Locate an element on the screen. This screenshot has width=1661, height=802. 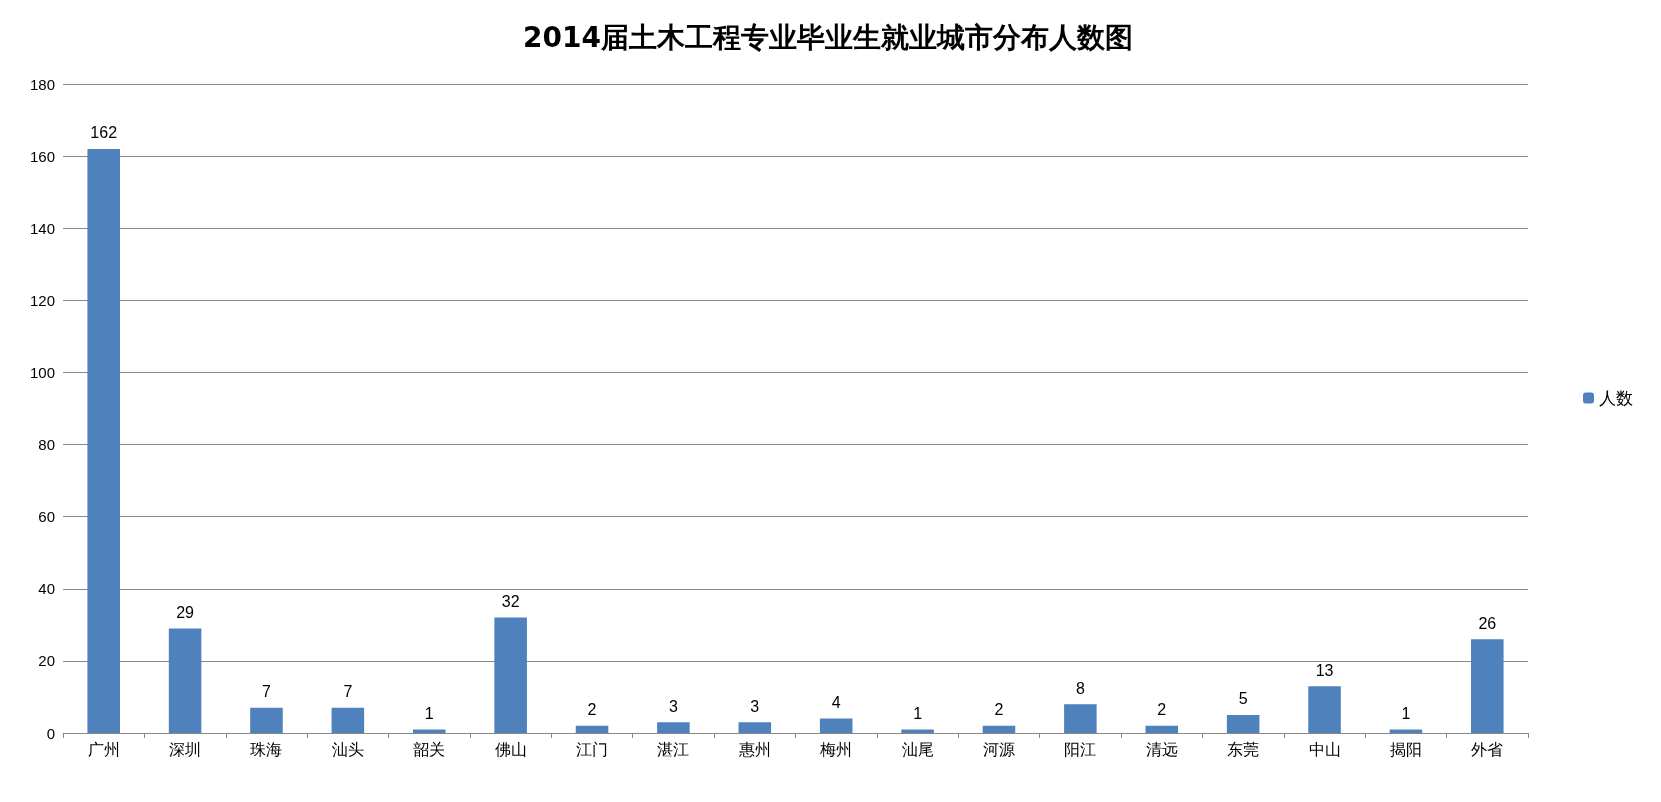
data-label: 32 is located at coordinates (510, 602).